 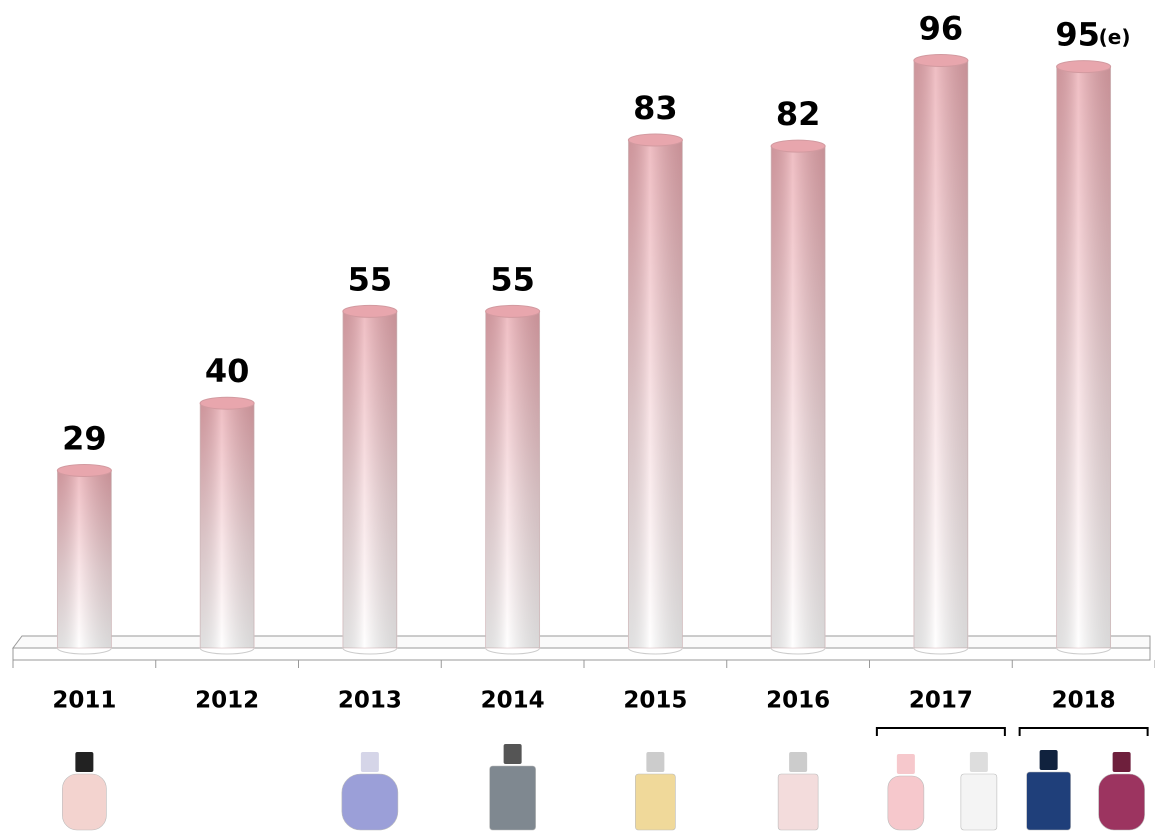 I want to click on x-tick-label: 2013, so click(x=370, y=701).